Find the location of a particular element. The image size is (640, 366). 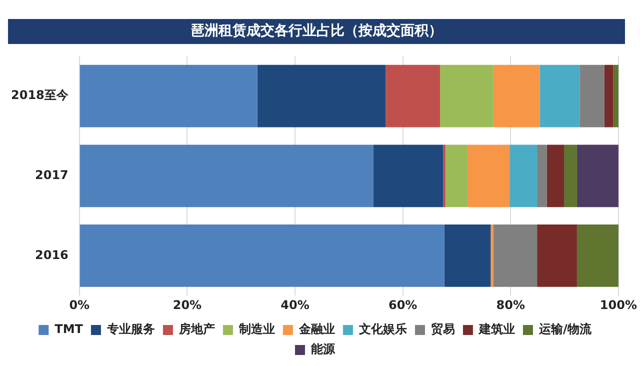

legend-label: TMT is located at coordinates (69, 329).